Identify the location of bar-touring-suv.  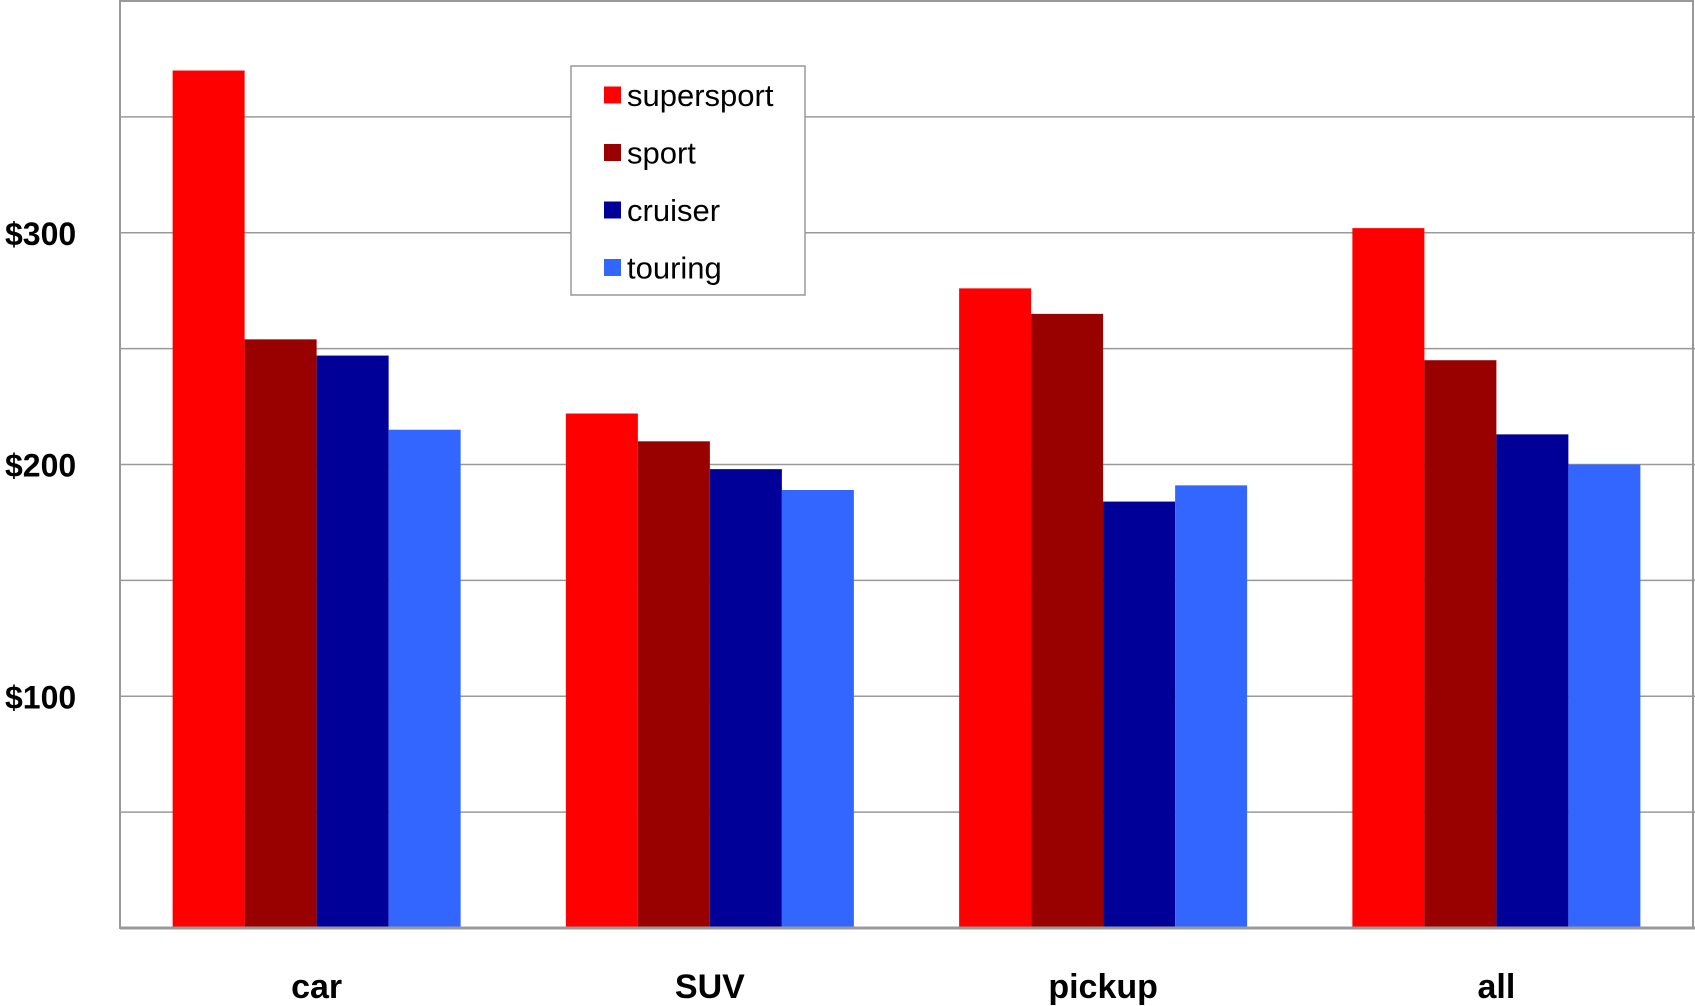
(817, 708).